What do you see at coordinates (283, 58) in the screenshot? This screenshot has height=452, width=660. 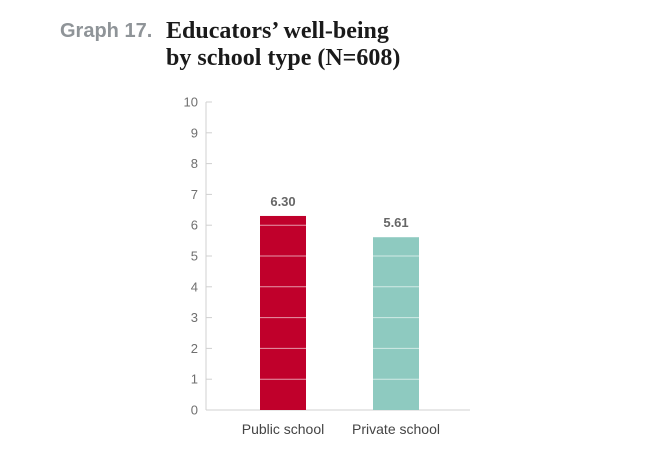 I see `chart-title-line-2: by school type (N=608)` at bounding box center [283, 58].